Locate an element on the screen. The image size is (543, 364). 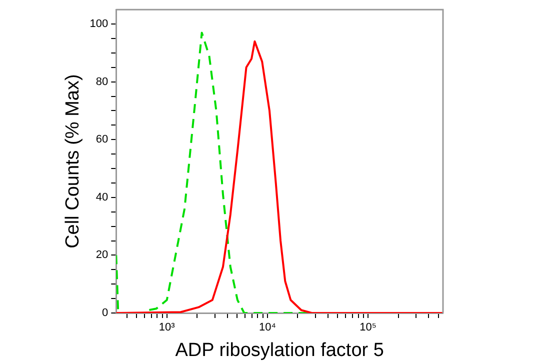
y-tick-label: 40 is located at coordinates (102, 197).